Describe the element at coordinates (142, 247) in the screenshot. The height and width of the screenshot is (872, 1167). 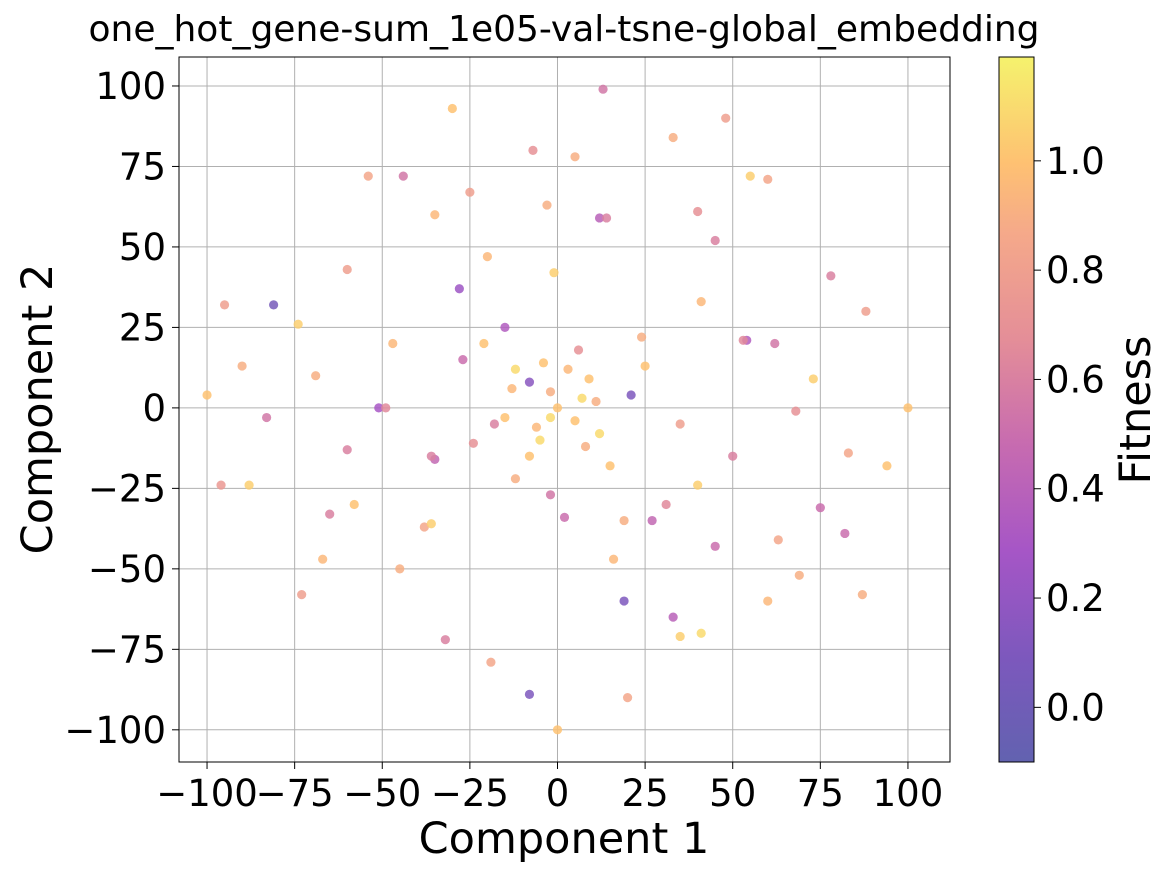
I see `y-tick-label: 50` at that location.